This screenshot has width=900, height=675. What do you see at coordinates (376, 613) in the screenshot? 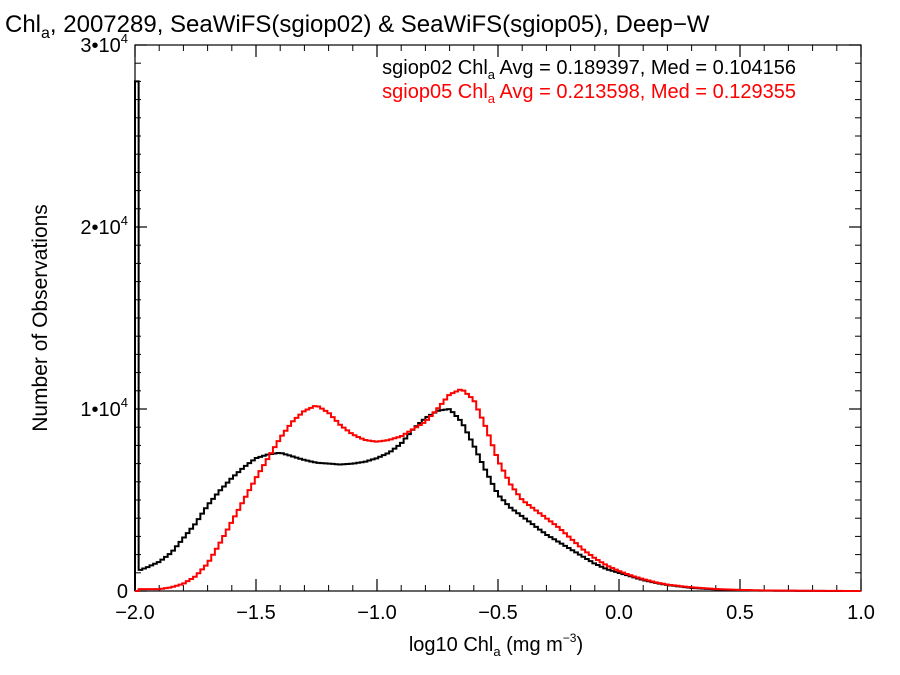
I see `x-tick-label: −1.0` at bounding box center [376, 613].